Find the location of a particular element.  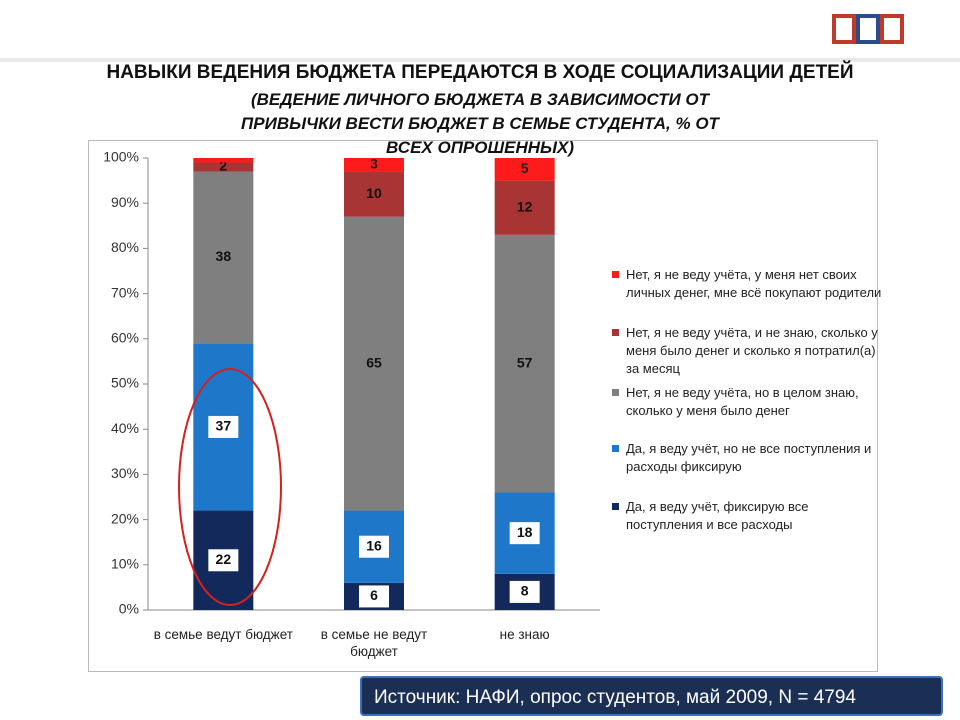

data-label: 22 is located at coordinates (224, 559).